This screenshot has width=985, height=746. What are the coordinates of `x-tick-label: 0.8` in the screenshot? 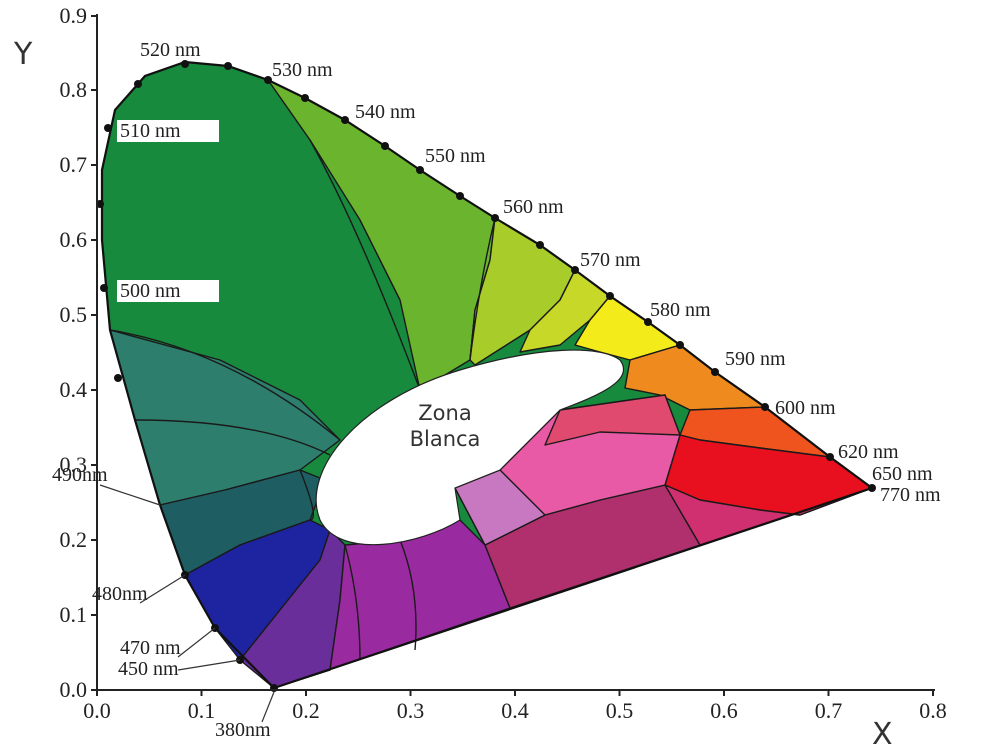 It's located at (933, 710).